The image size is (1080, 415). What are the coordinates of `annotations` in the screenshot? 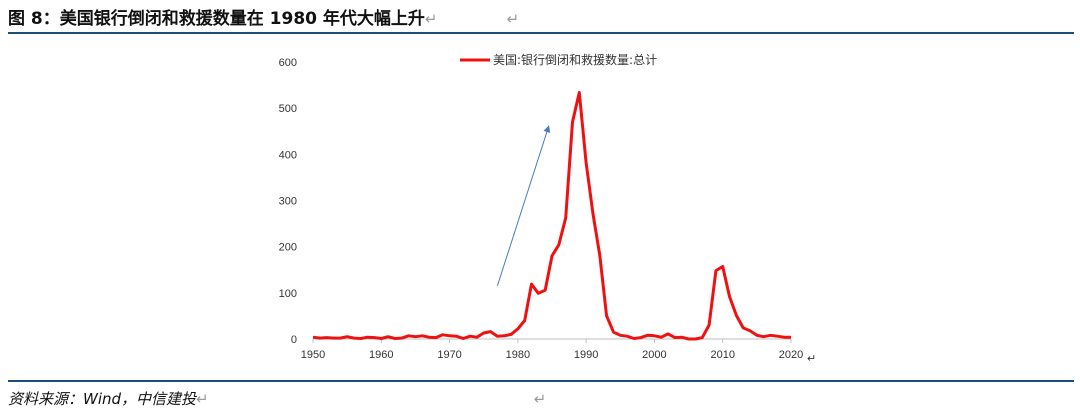 It's located at (523, 206).